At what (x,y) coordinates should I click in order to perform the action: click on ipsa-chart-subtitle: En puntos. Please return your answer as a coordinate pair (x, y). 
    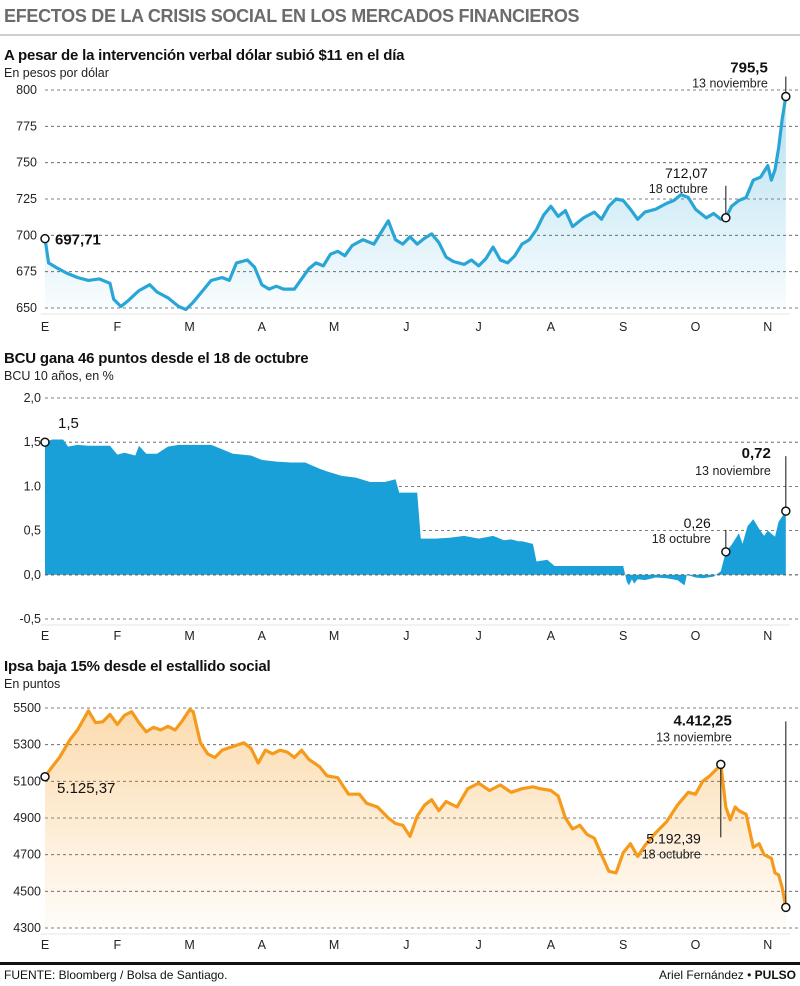
    Looking at the image, I should click on (32, 684).